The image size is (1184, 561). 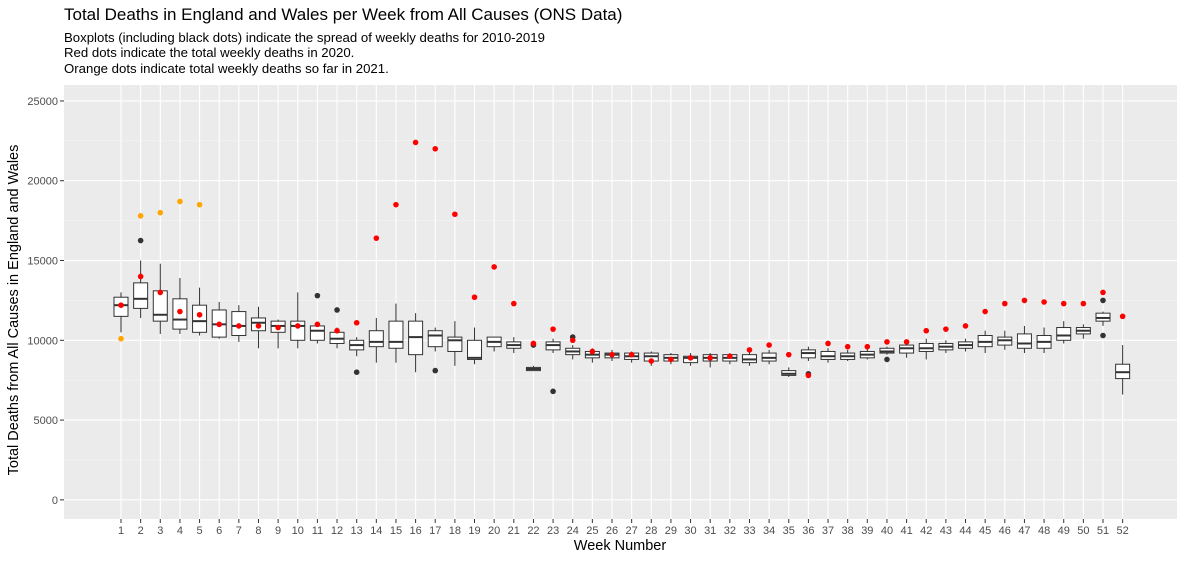 I want to click on x-tick-label: 14, so click(x=376, y=531).